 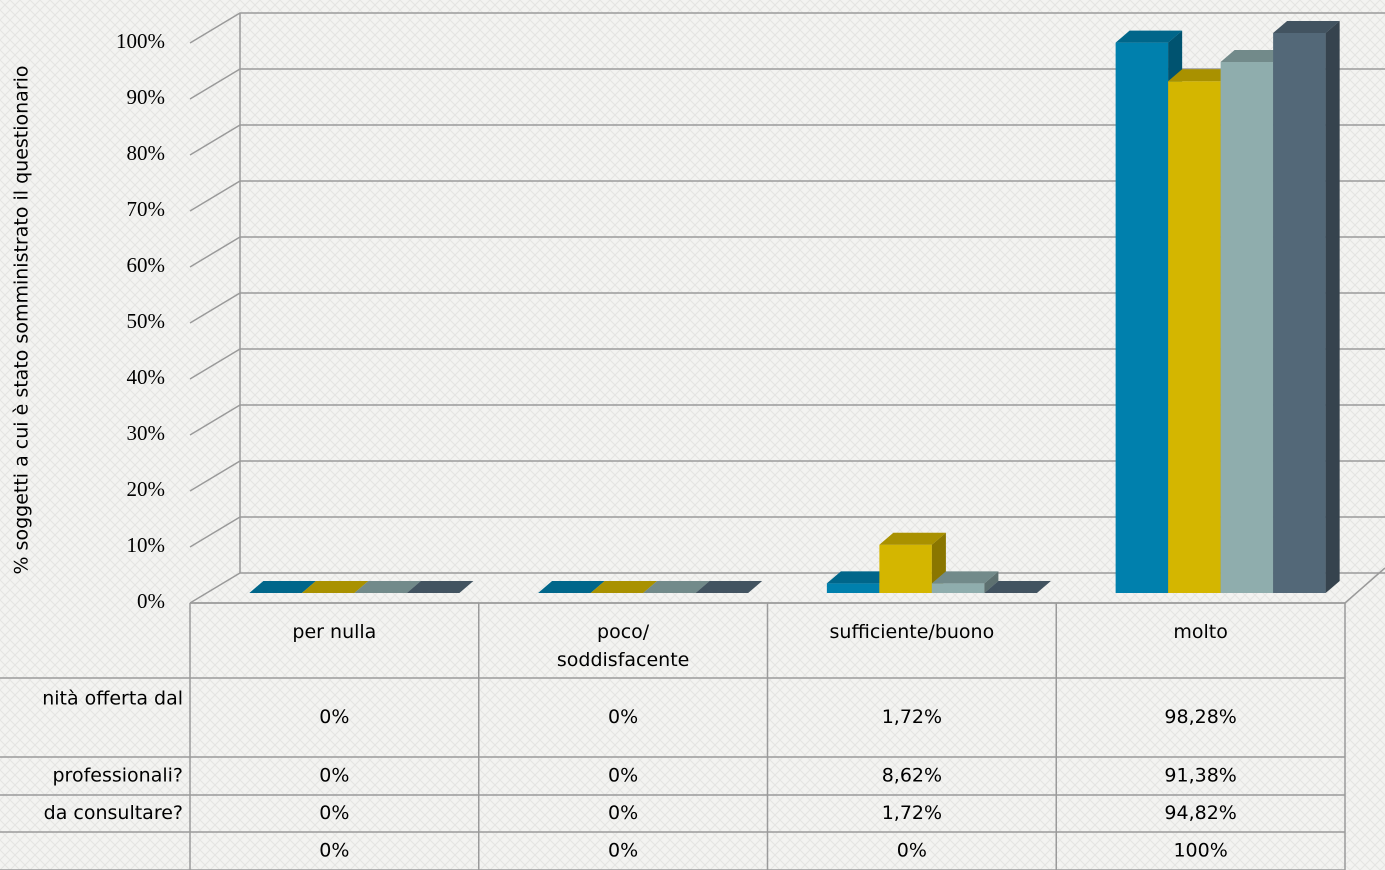 What do you see at coordinates (146, 545) in the screenshot?
I see `y-tick-label: 10%` at bounding box center [146, 545].